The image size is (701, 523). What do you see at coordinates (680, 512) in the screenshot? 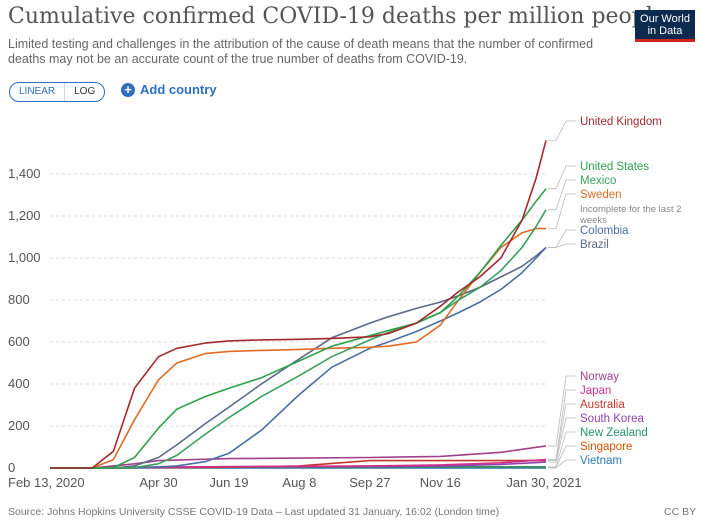
I see `license-link: CC BY` at bounding box center [680, 512].